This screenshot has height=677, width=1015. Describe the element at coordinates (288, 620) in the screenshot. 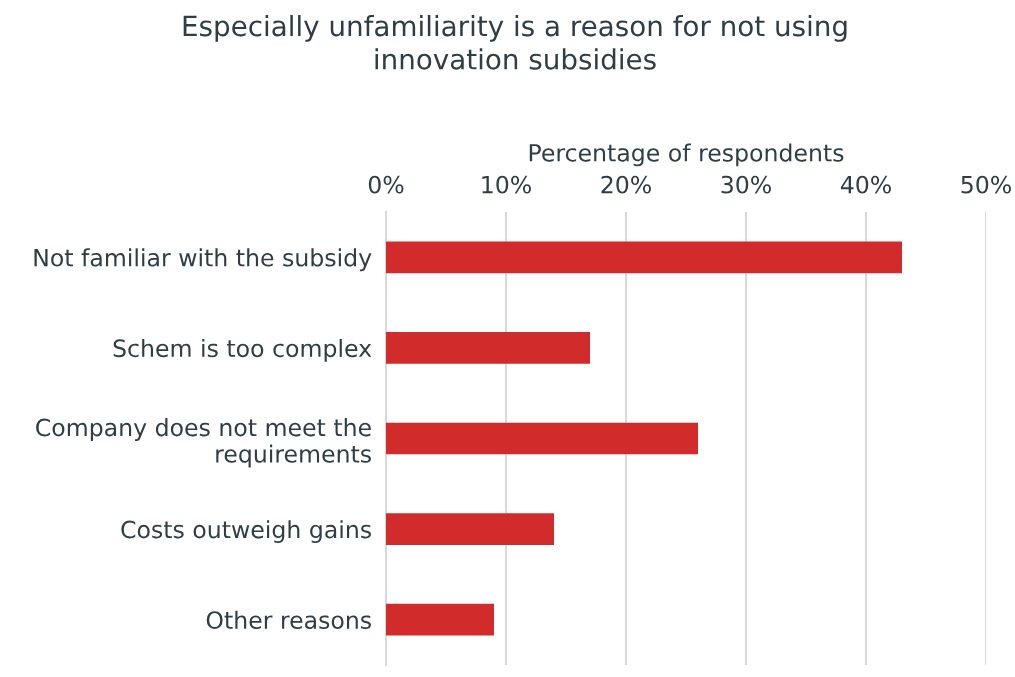

I see `y-tick-label: Other reasons` at that location.